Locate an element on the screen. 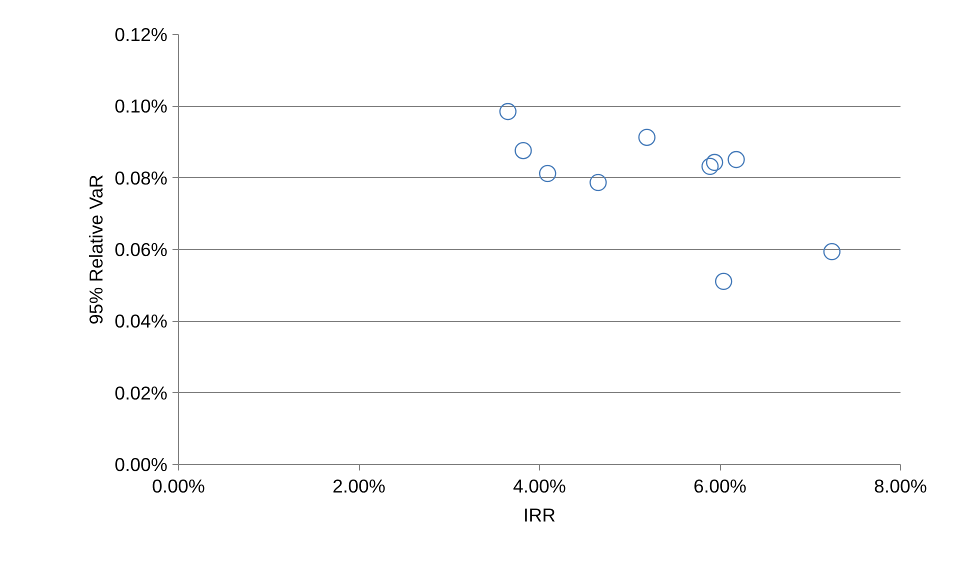 The image size is (965, 580). y-axis-title: 95% Relative VaR is located at coordinates (96, 249).